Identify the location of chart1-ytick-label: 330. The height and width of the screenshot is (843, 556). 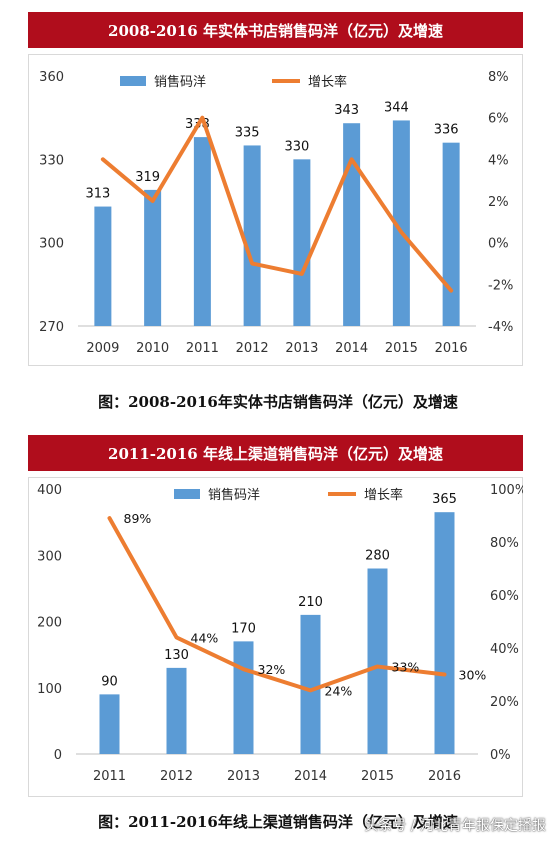
(51, 160).